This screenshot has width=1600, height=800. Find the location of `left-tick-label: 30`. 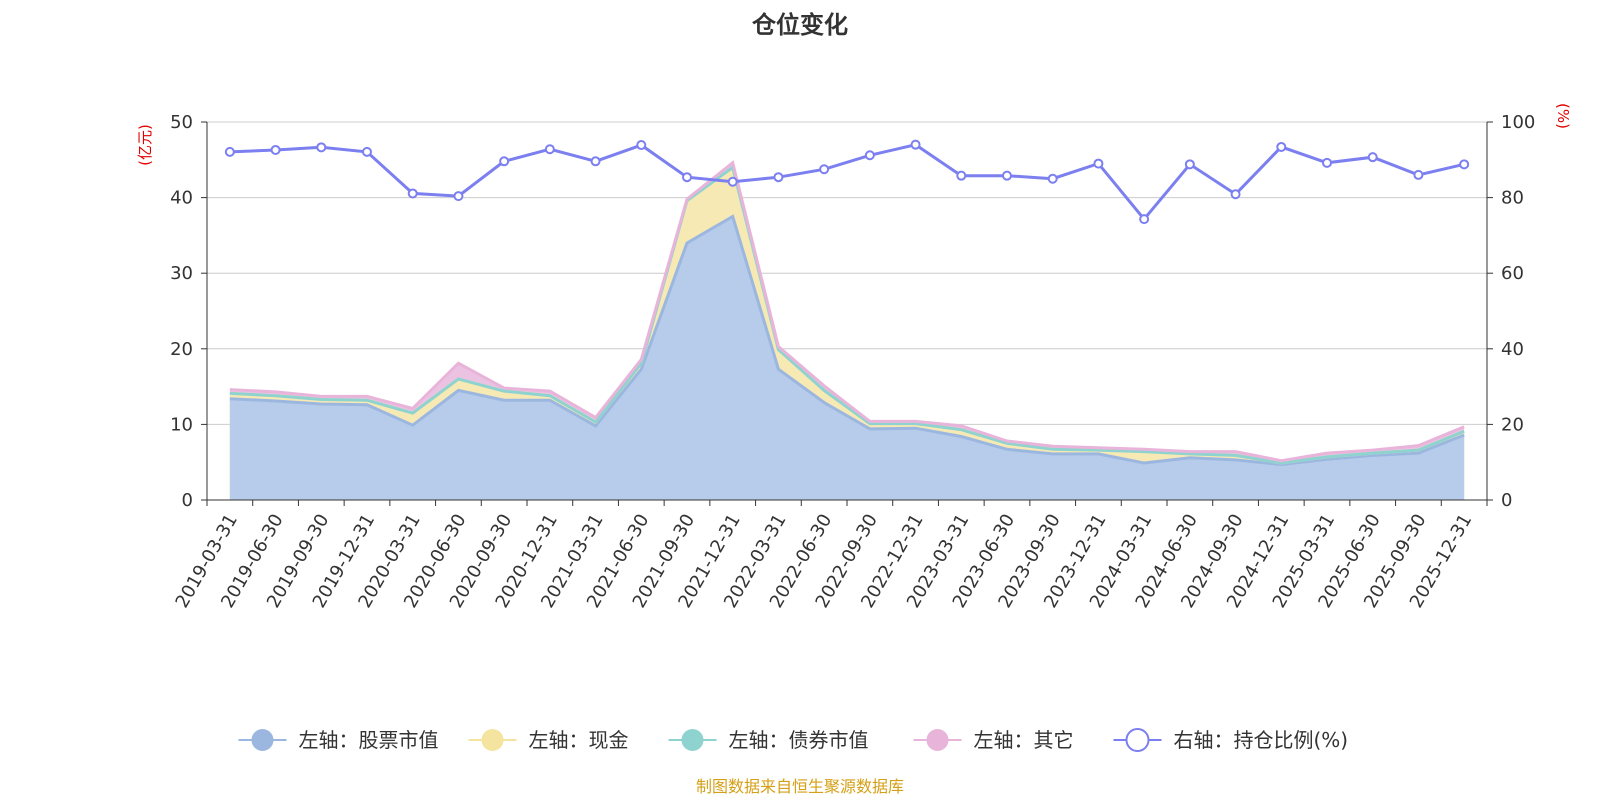

left-tick-label: 30 is located at coordinates (181, 273).